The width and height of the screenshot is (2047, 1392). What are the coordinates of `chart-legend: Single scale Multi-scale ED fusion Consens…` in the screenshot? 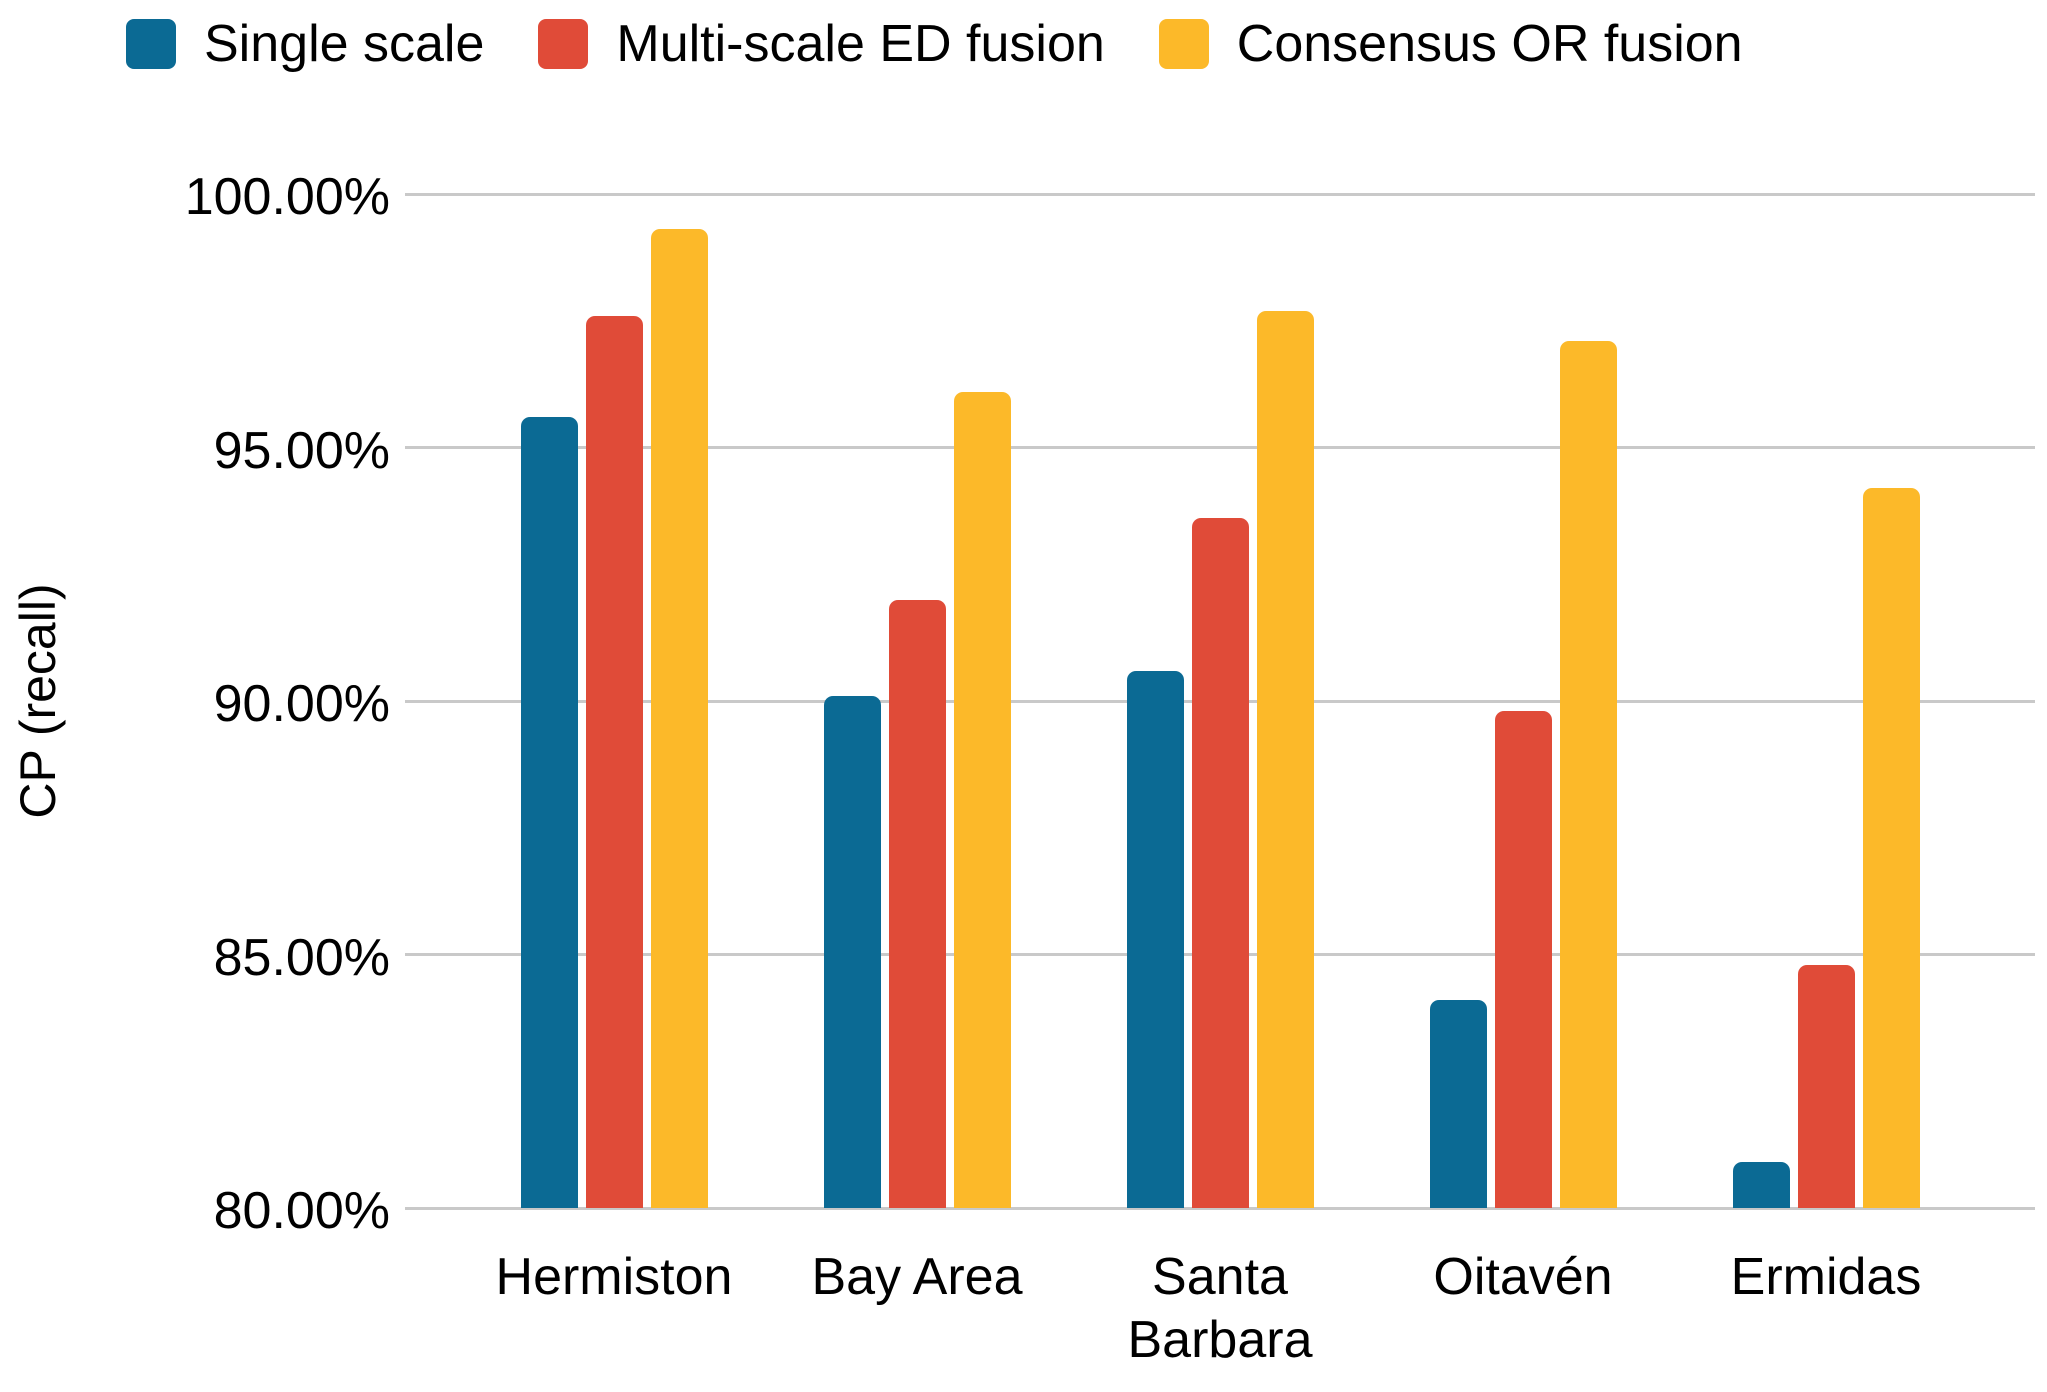 It's located at (934, 44).